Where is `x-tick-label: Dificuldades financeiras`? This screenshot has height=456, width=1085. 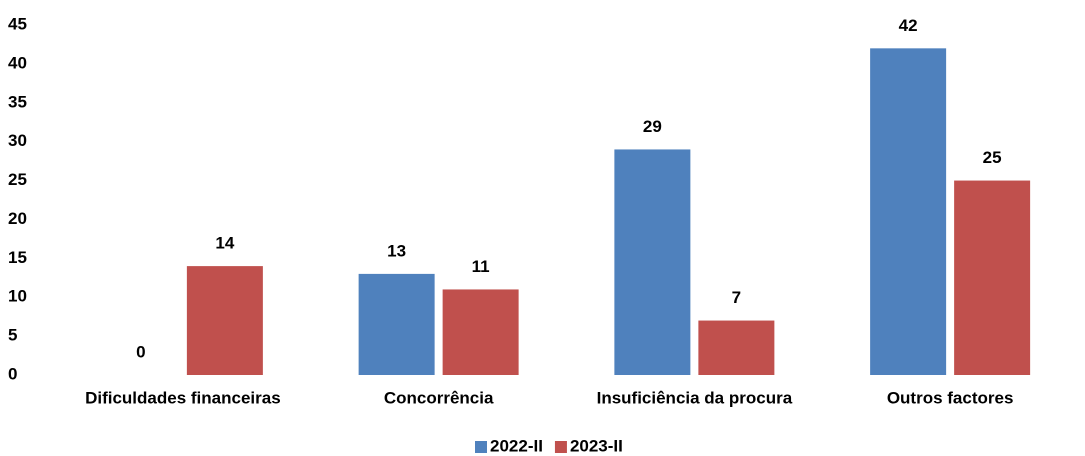
x-tick-label: Dificuldades financeiras is located at coordinates (183, 397).